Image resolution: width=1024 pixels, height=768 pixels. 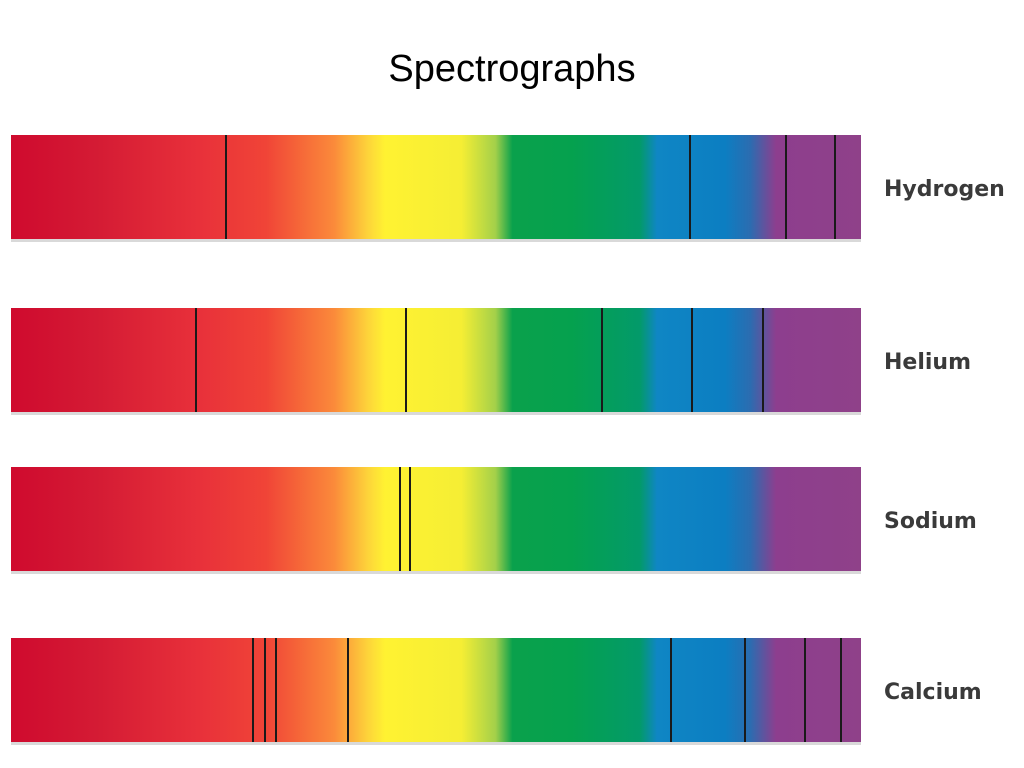 I want to click on spectrum-row-calcium: Calcium, so click(x=513, y=693).